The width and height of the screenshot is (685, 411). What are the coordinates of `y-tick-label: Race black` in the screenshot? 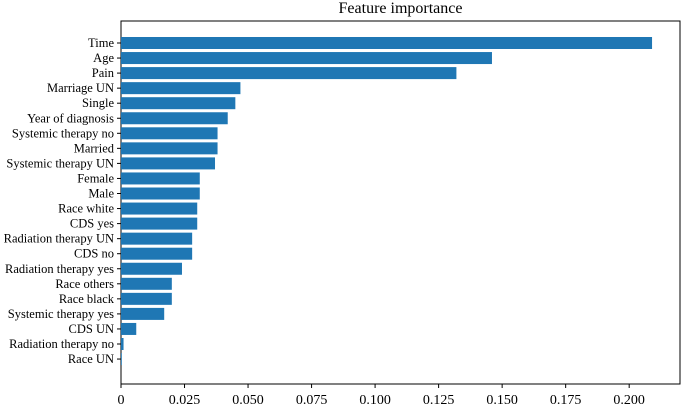 It's located at (87, 299).